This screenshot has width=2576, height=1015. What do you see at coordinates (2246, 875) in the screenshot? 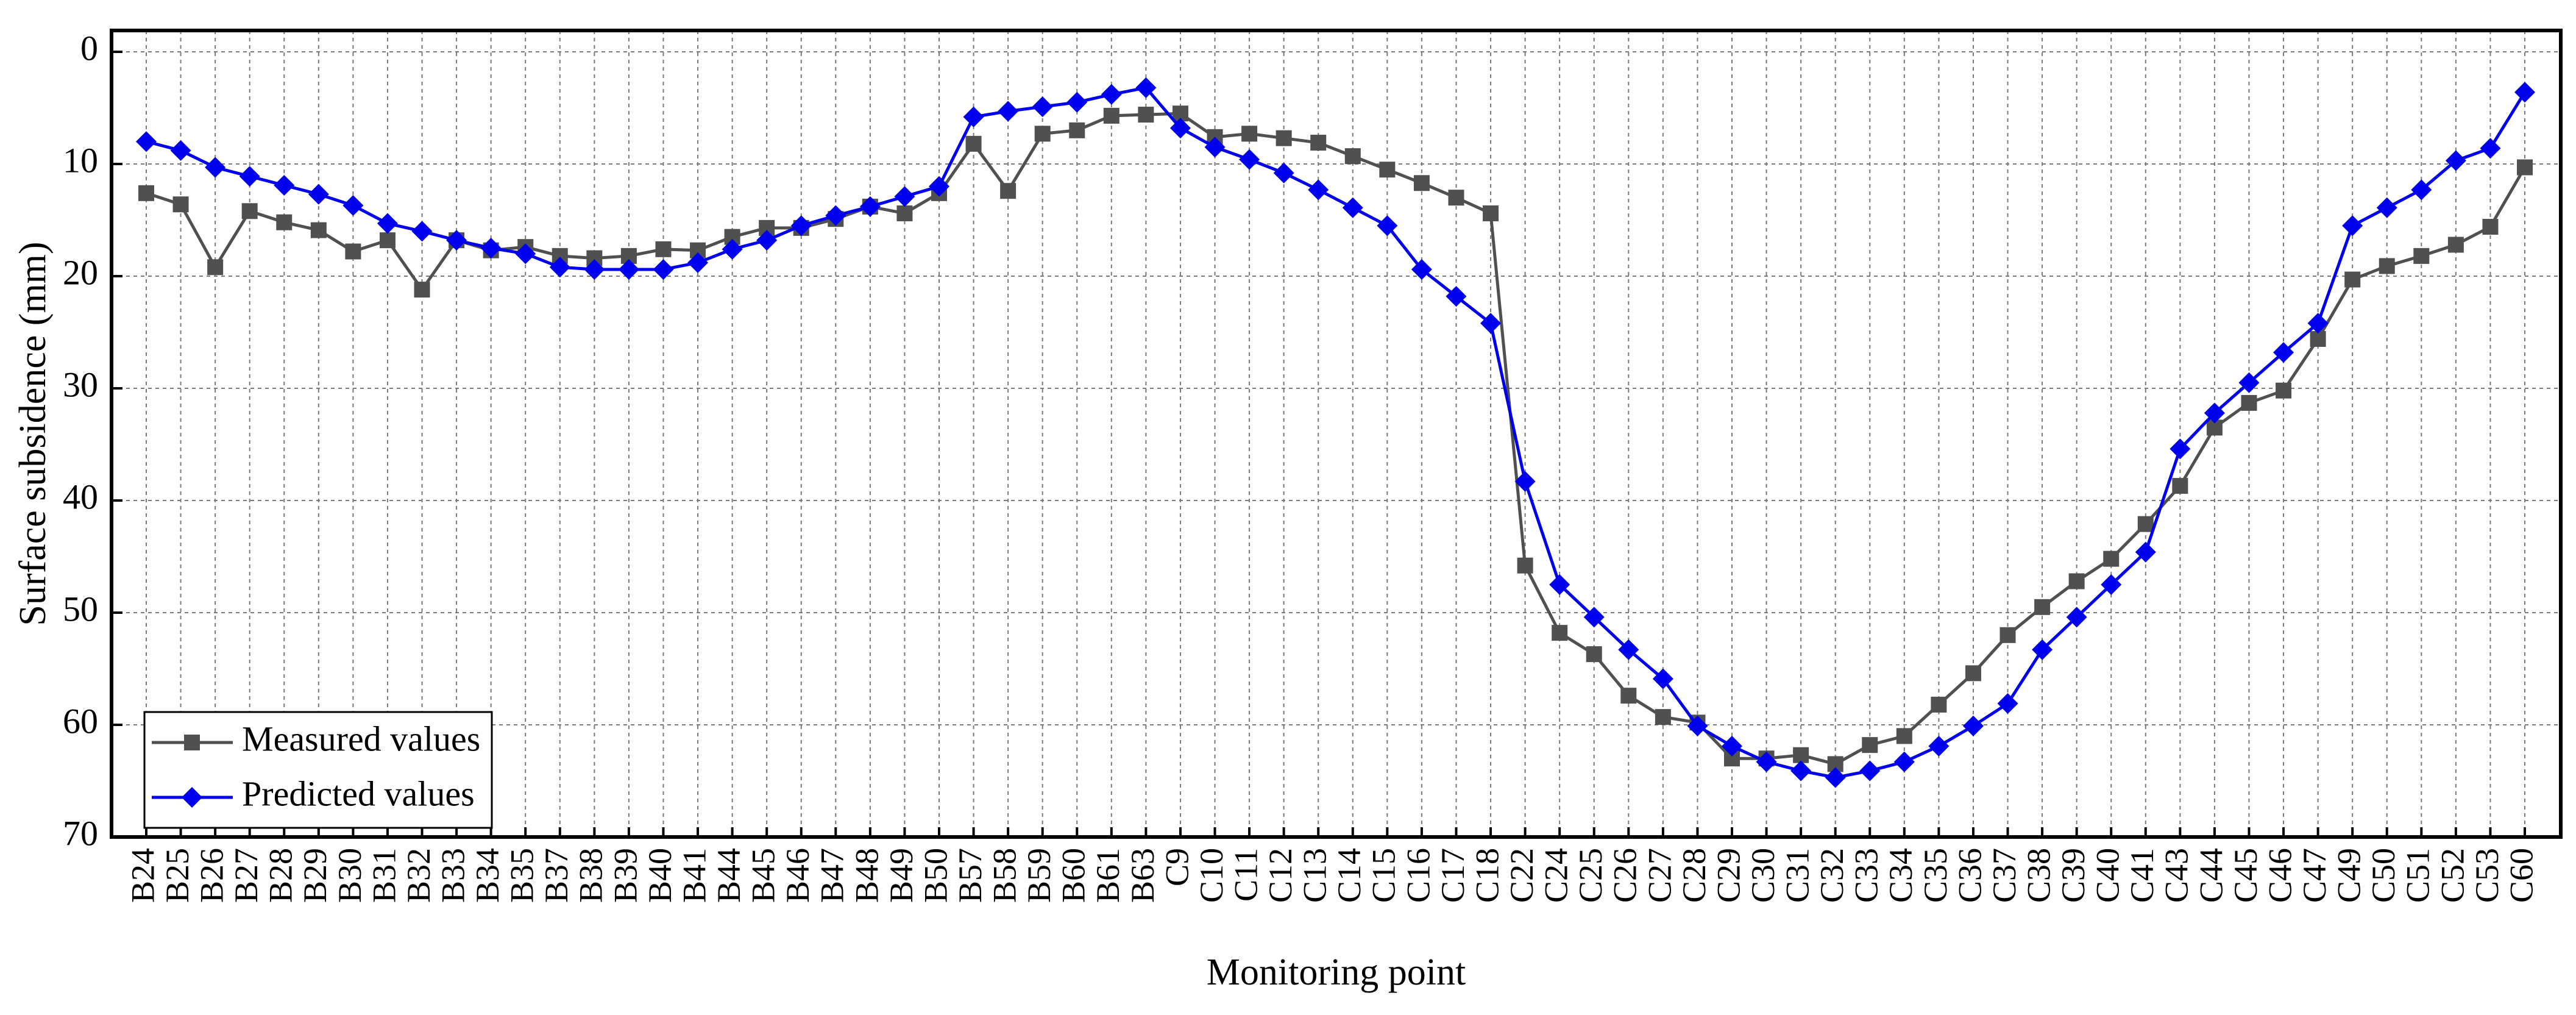
I see `x-tick-label: C45` at bounding box center [2246, 875].